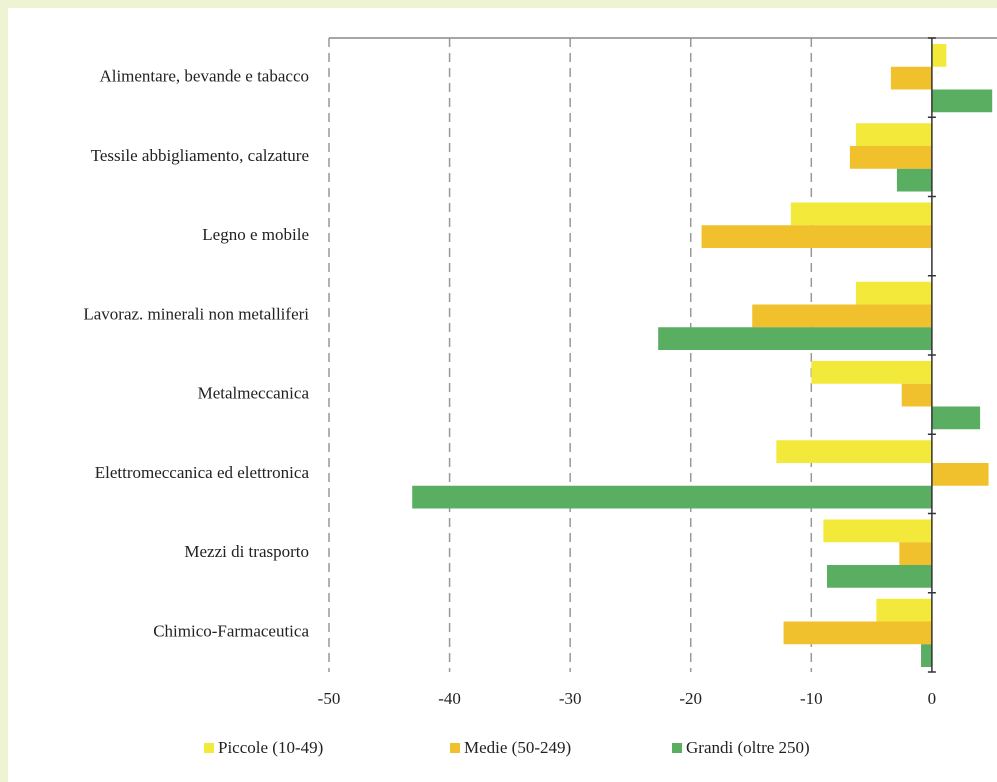  What do you see at coordinates (690, 698) in the screenshot?
I see `x-tick-label: -20` at bounding box center [690, 698].